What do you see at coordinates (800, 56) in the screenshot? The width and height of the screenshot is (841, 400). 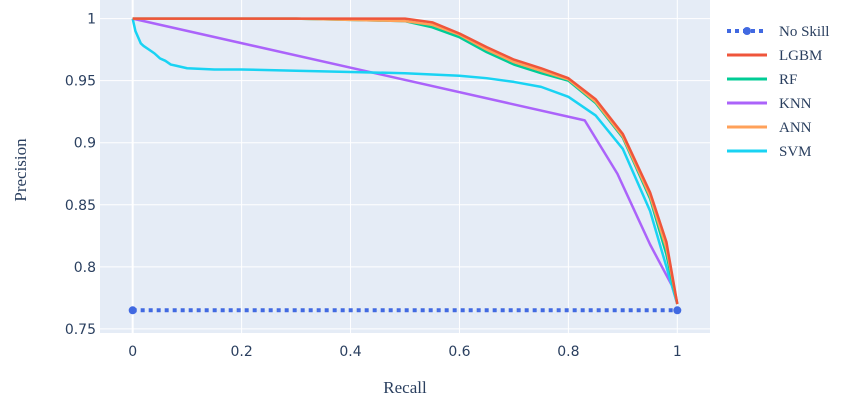 I see `legend-label-lgbm: LGBM` at bounding box center [800, 56].